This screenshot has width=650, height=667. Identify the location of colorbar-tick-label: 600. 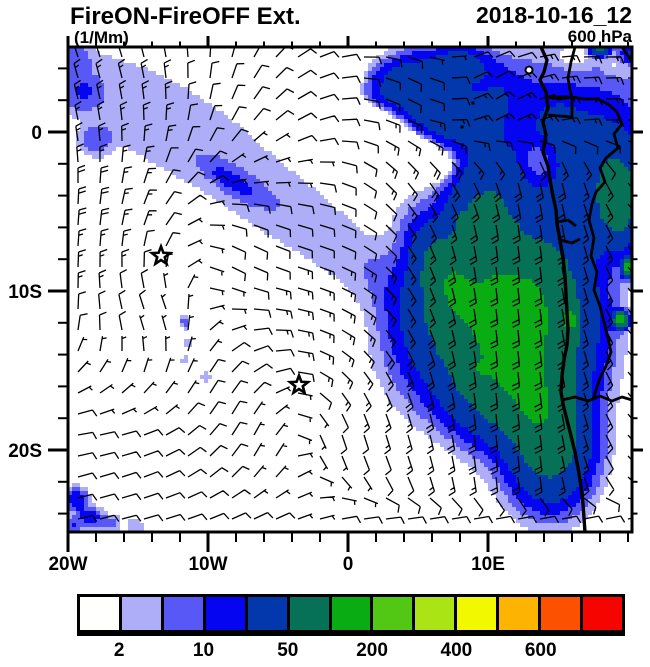
(540, 650).